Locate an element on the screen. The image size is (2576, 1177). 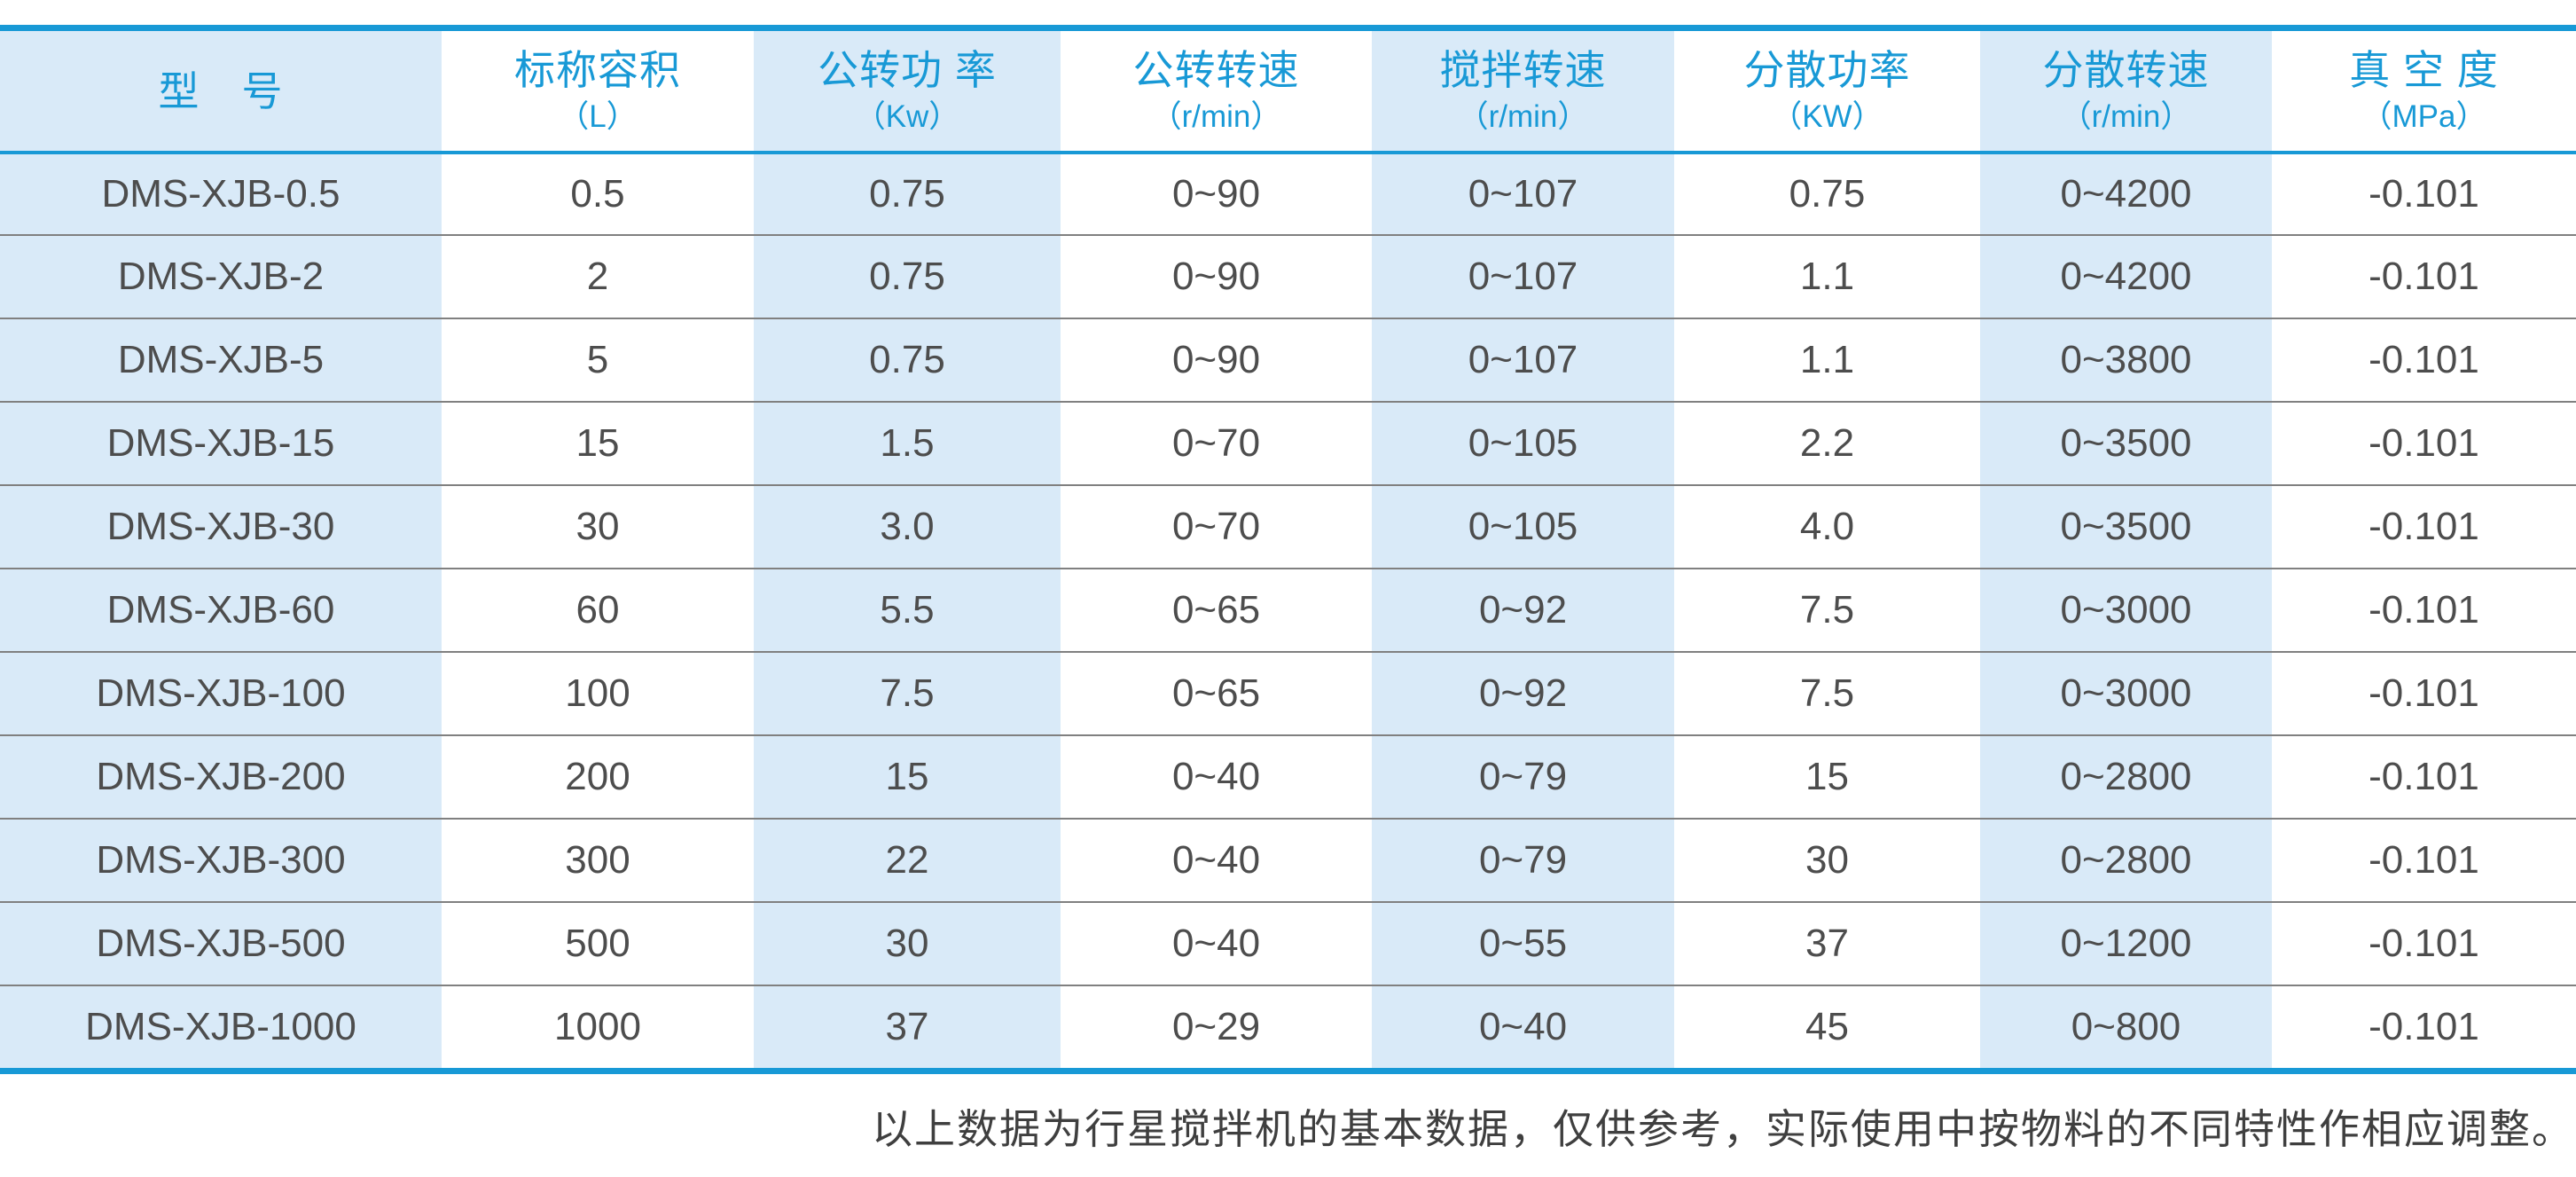
cell-stirring-speed: 0~55 is located at coordinates (1523, 943).